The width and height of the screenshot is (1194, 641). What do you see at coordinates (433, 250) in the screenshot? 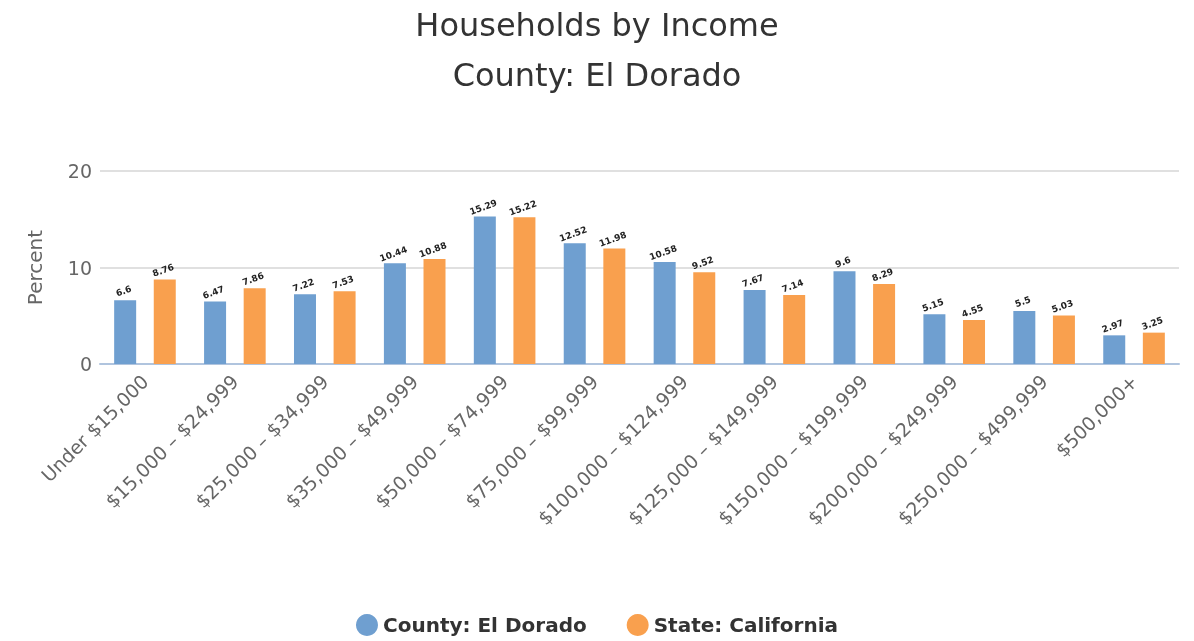
I see `data-label: 10.88` at bounding box center [433, 250].